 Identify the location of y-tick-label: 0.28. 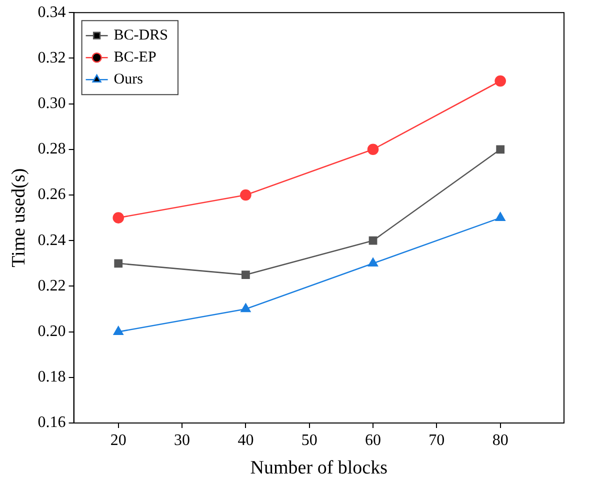
(52, 149).